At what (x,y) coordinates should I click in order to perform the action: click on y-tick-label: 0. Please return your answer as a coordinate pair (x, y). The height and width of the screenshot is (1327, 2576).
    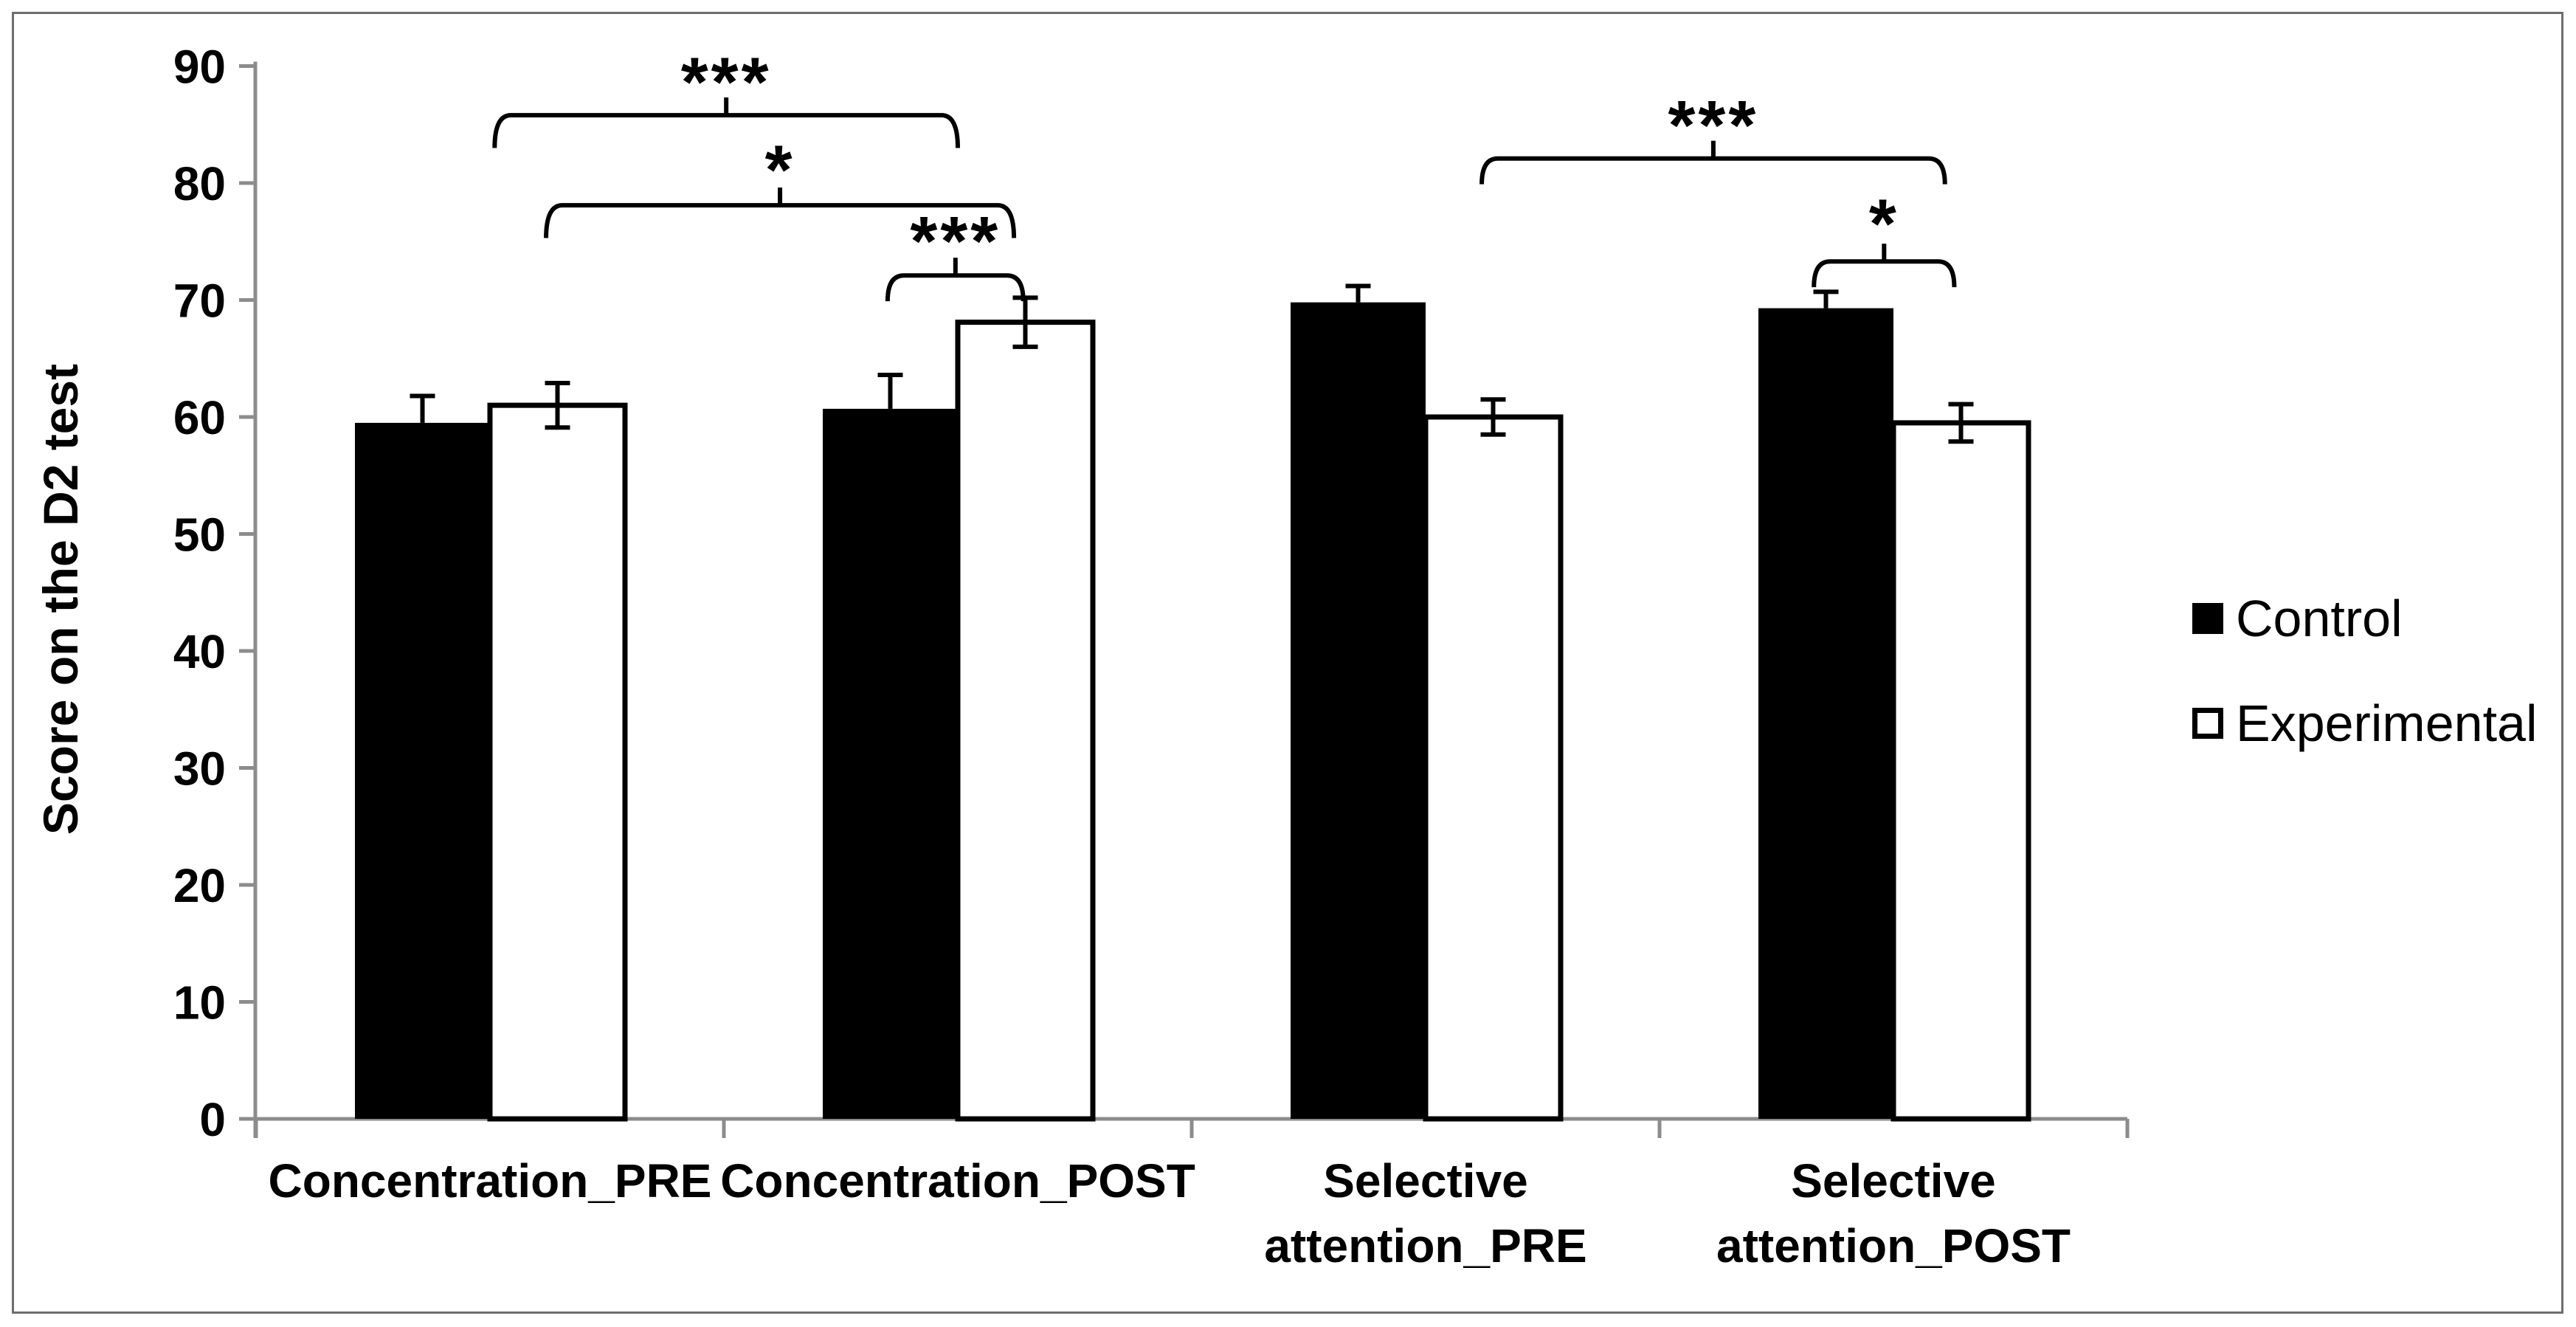
    Looking at the image, I should click on (213, 1119).